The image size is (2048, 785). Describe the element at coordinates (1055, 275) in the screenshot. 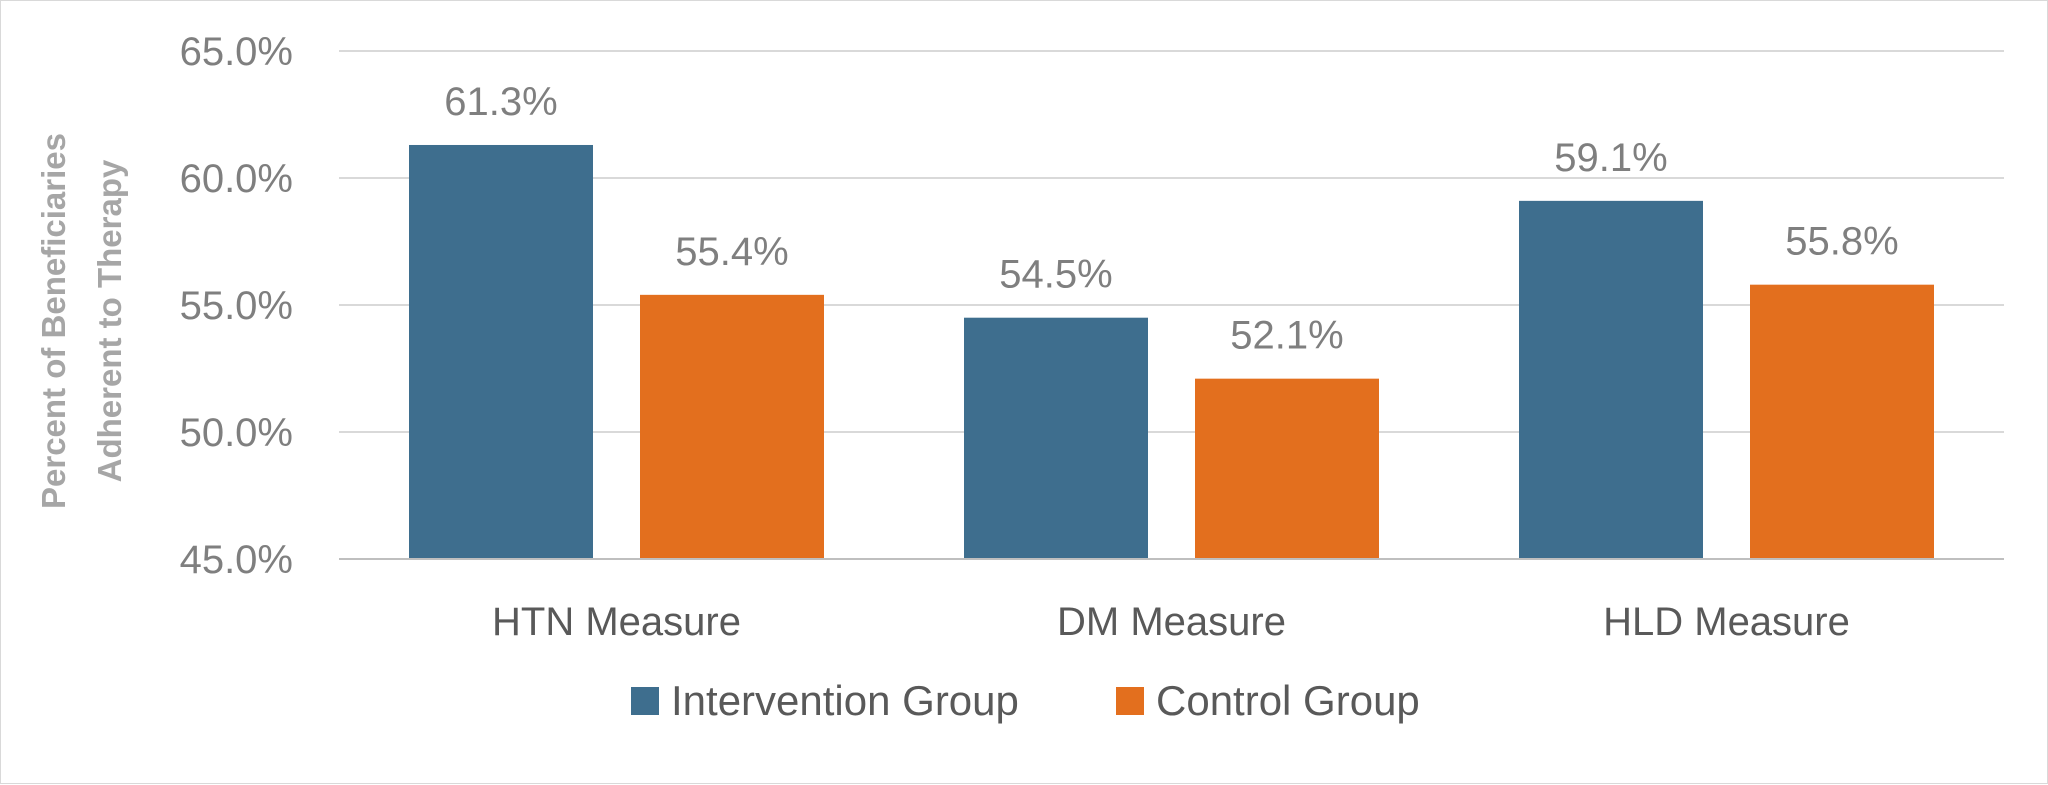

I see `data-label: 54.5%` at that location.